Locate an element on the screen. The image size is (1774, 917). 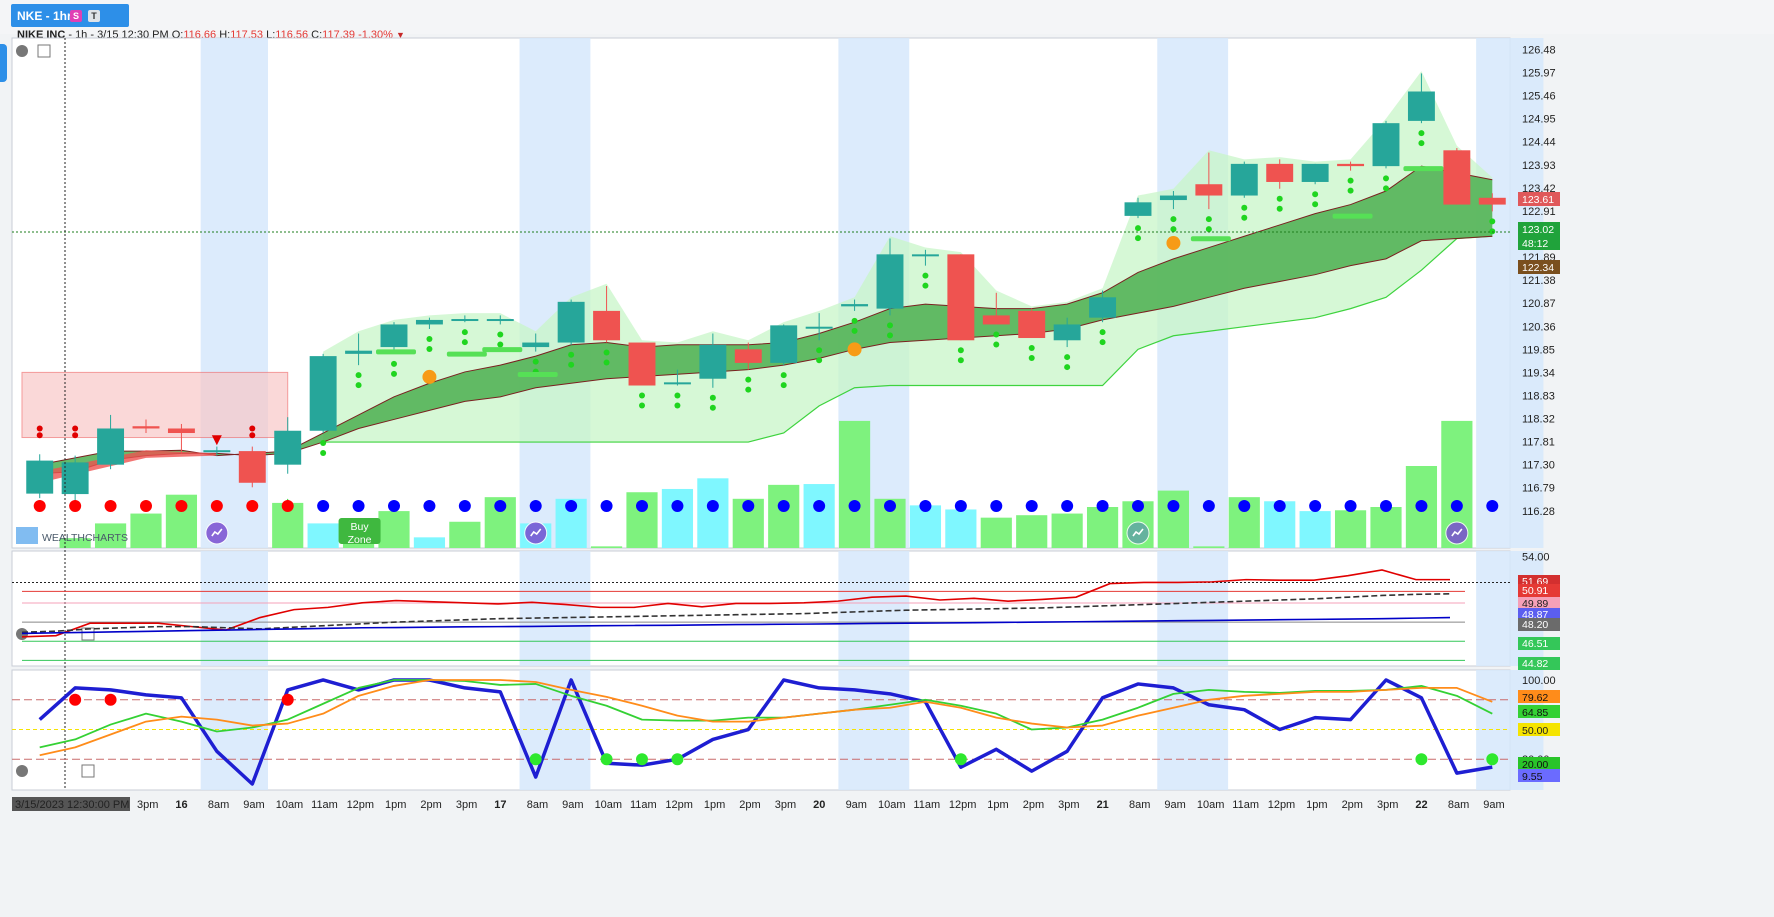
indicator-level-tag: 44.82 is located at coordinates (1539, 663).